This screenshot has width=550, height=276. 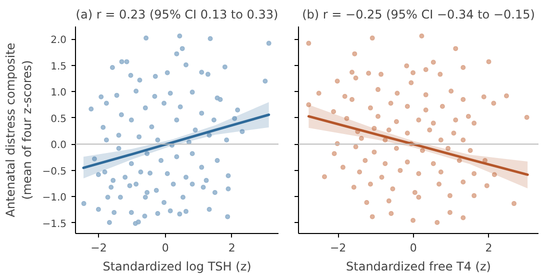 I want to click on x-axis-title: Standardized free T4 (z), so click(x=418, y=267).